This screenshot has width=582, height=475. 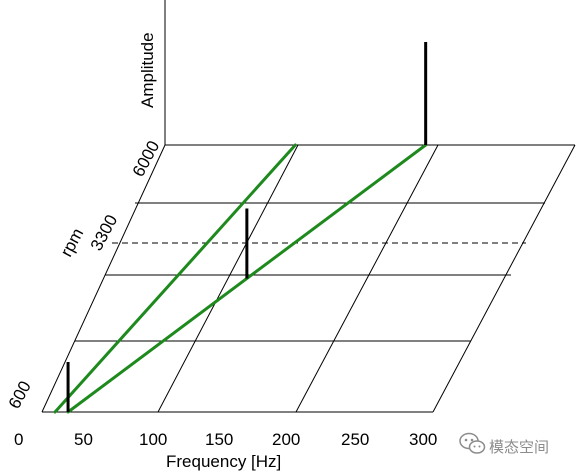 What do you see at coordinates (355, 439) in the screenshot?
I see `frequency-tick-label: 250` at bounding box center [355, 439].